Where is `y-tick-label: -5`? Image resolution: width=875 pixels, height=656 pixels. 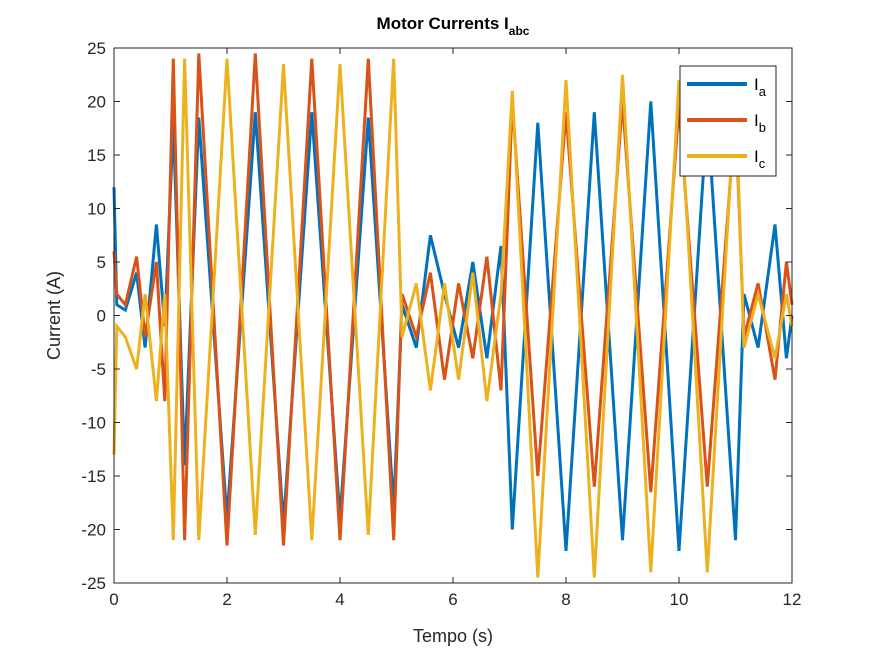 y-tick-label: -5 is located at coordinates (98, 369).